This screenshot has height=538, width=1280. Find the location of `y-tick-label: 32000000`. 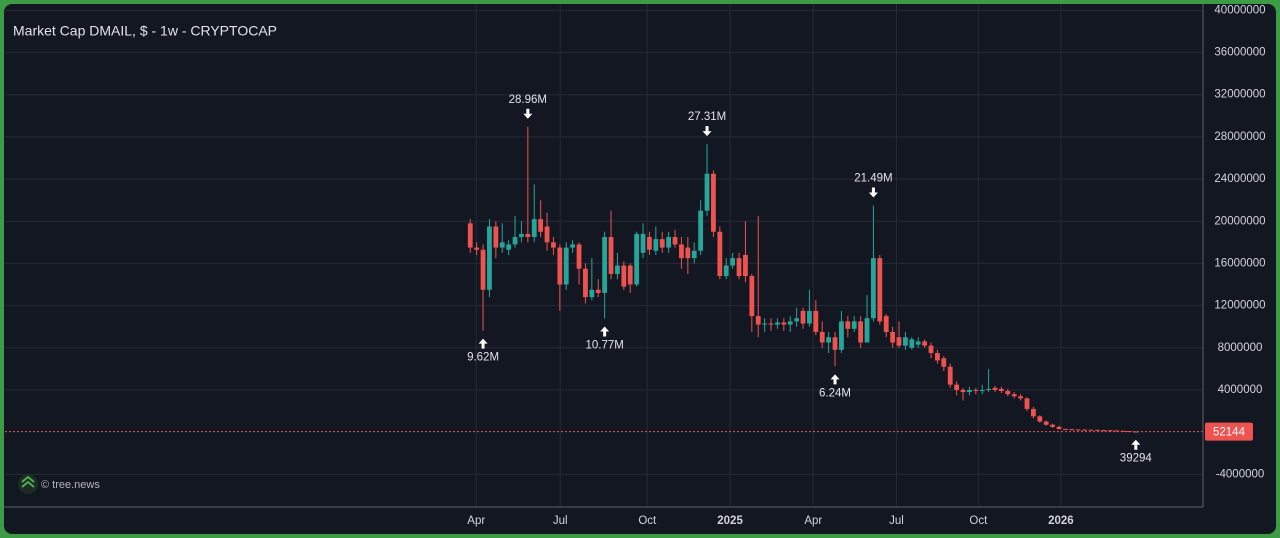

y-tick-label: 32000000 is located at coordinates (1239, 95).